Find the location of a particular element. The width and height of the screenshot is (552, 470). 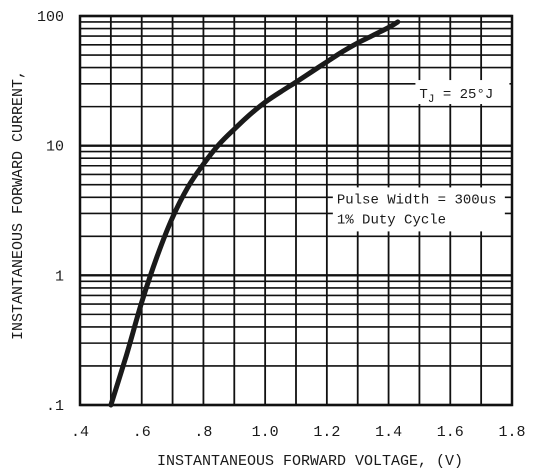

y-tick-label: 10 is located at coordinates (55, 147).